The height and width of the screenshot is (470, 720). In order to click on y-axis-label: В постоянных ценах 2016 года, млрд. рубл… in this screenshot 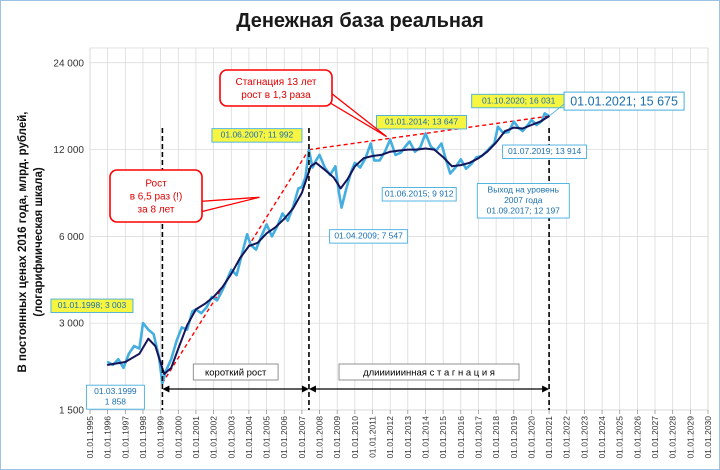, I will do `click(34, 242)`.